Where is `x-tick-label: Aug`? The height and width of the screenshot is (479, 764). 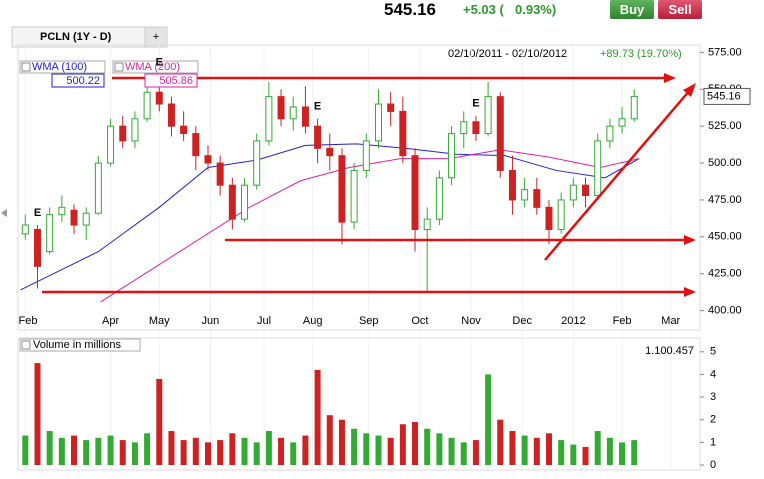 x-tick-label: Aug is located at coordinates (313, 321).